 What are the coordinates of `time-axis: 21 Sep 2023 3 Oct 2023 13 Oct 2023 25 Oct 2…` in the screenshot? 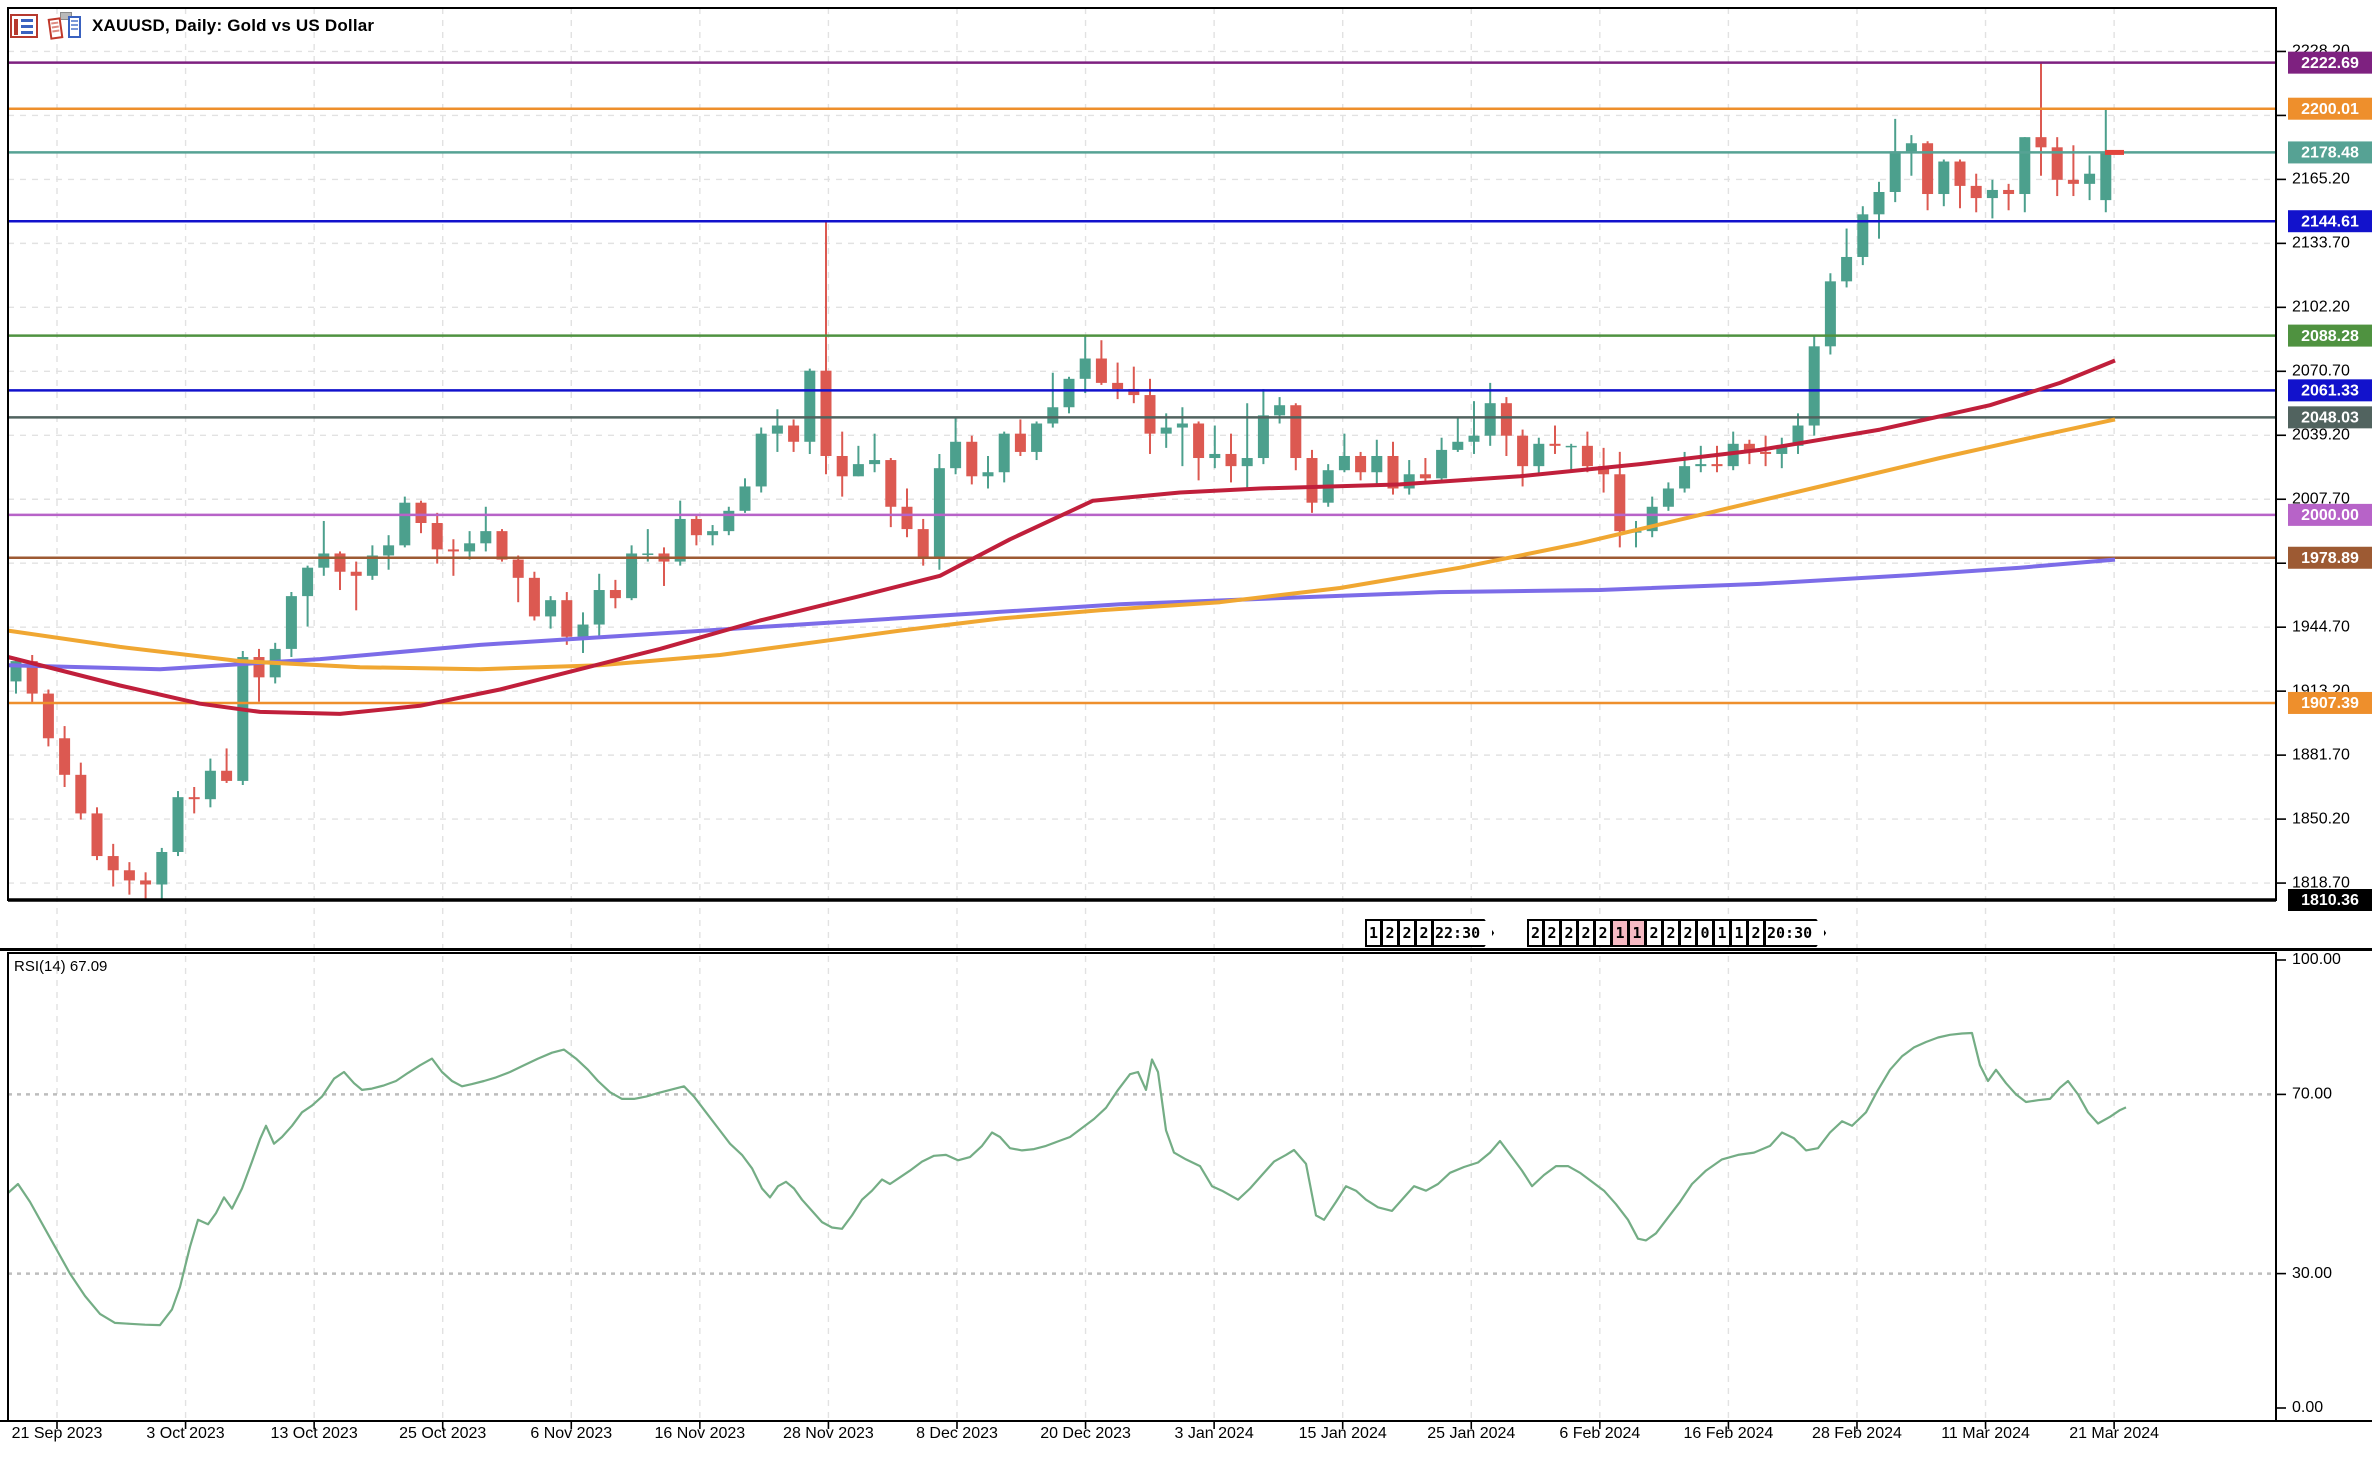 It's located at (1086, 1431).